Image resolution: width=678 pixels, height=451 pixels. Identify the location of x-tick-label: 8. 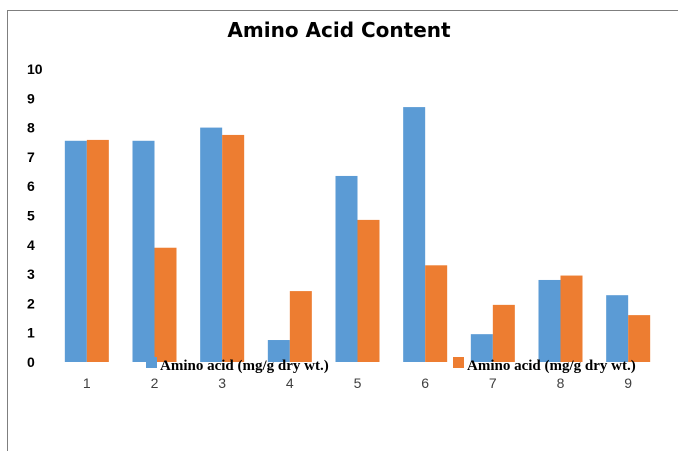
(561, 383).